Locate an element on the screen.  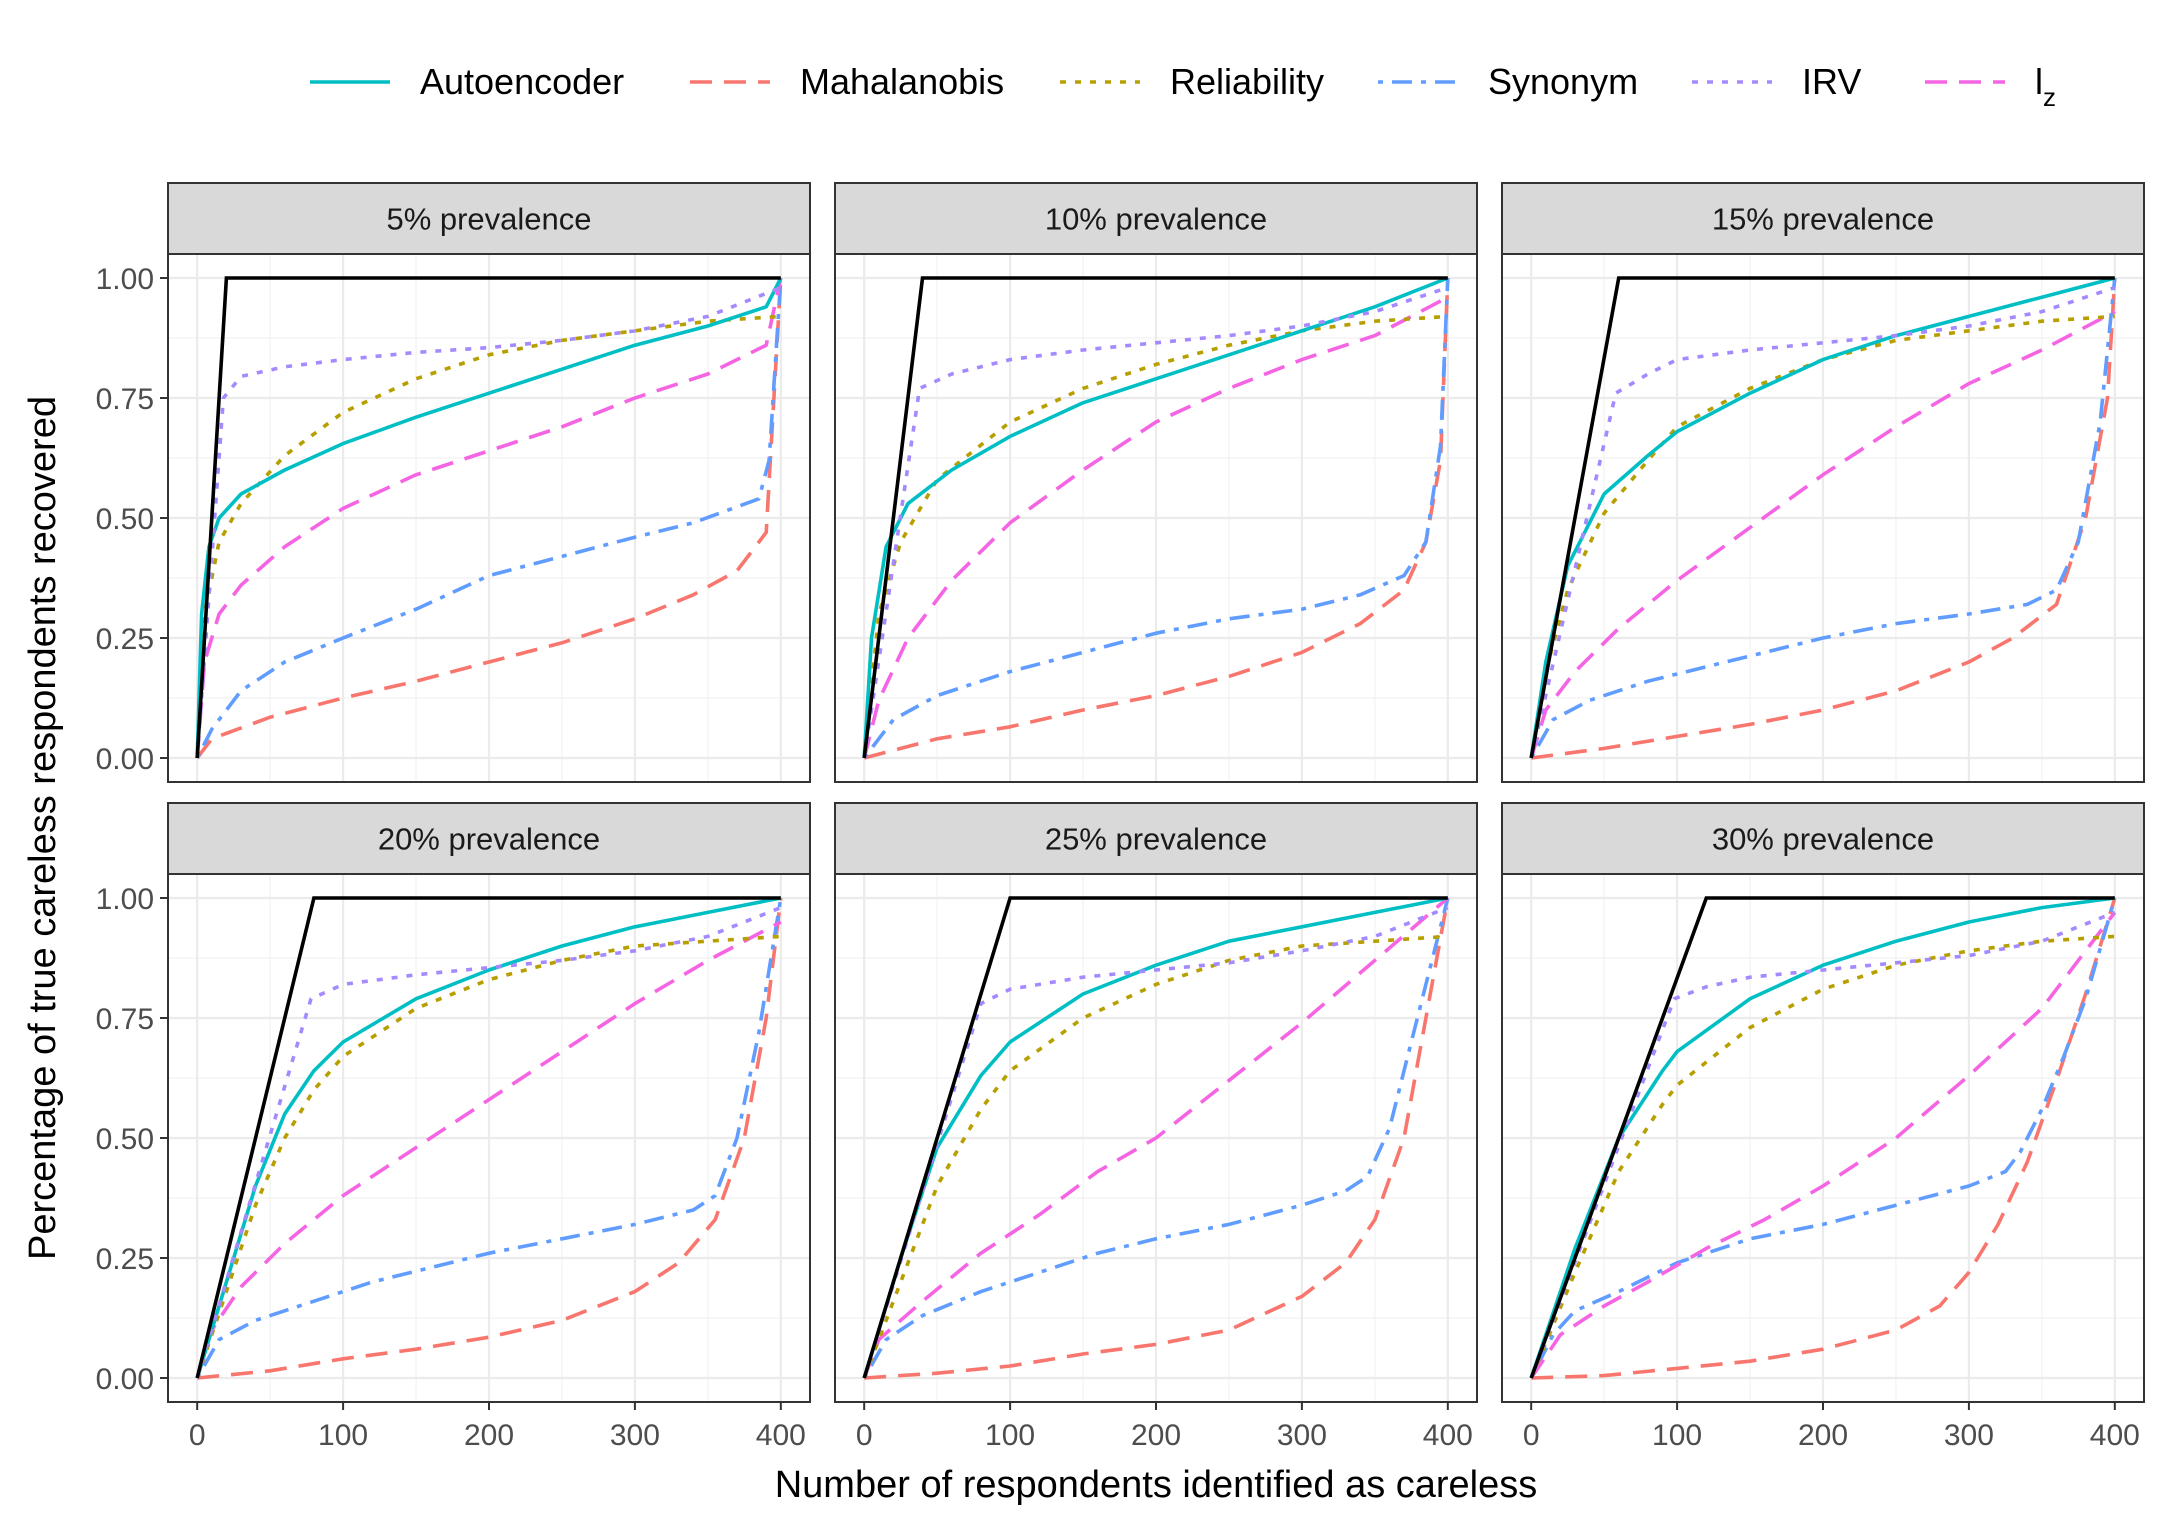
legend-label-sub: z is located at coordinates (2049, 97).